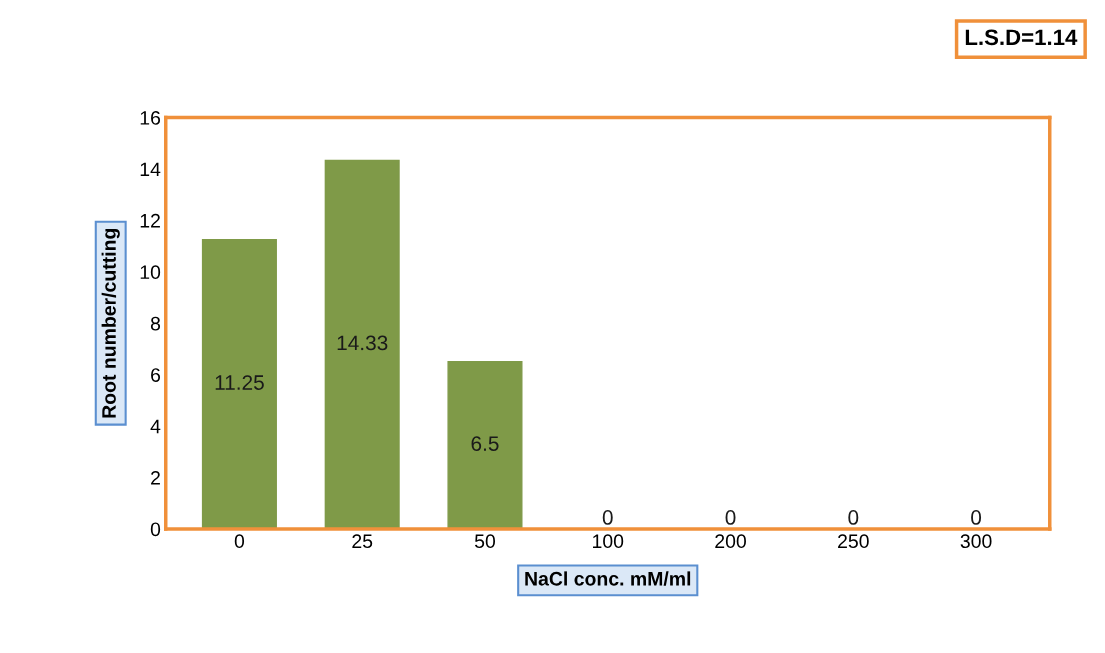 This screenshot has width=1105, height=653. I want to click on data-label: 11.25, so click(239, 382).